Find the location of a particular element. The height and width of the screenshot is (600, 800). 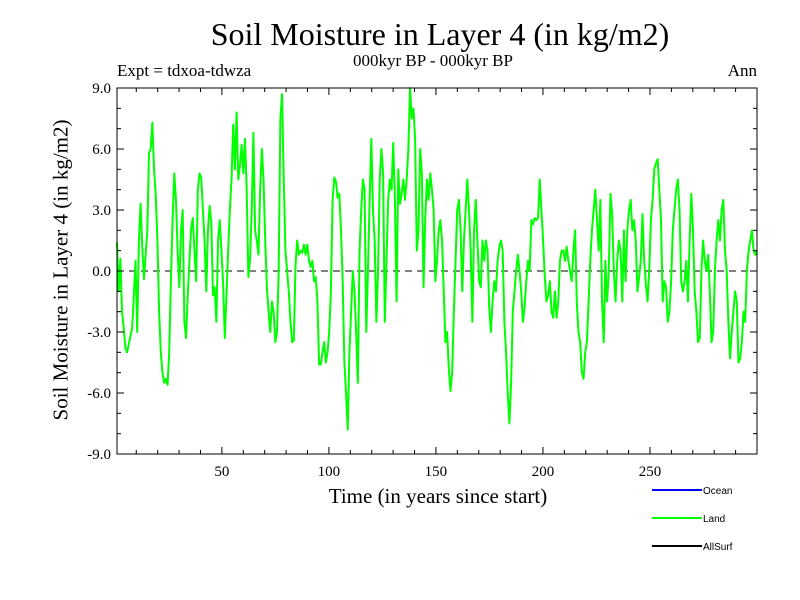

legend-label-allsurf: AllSurf is located at coordinates (718, 547).